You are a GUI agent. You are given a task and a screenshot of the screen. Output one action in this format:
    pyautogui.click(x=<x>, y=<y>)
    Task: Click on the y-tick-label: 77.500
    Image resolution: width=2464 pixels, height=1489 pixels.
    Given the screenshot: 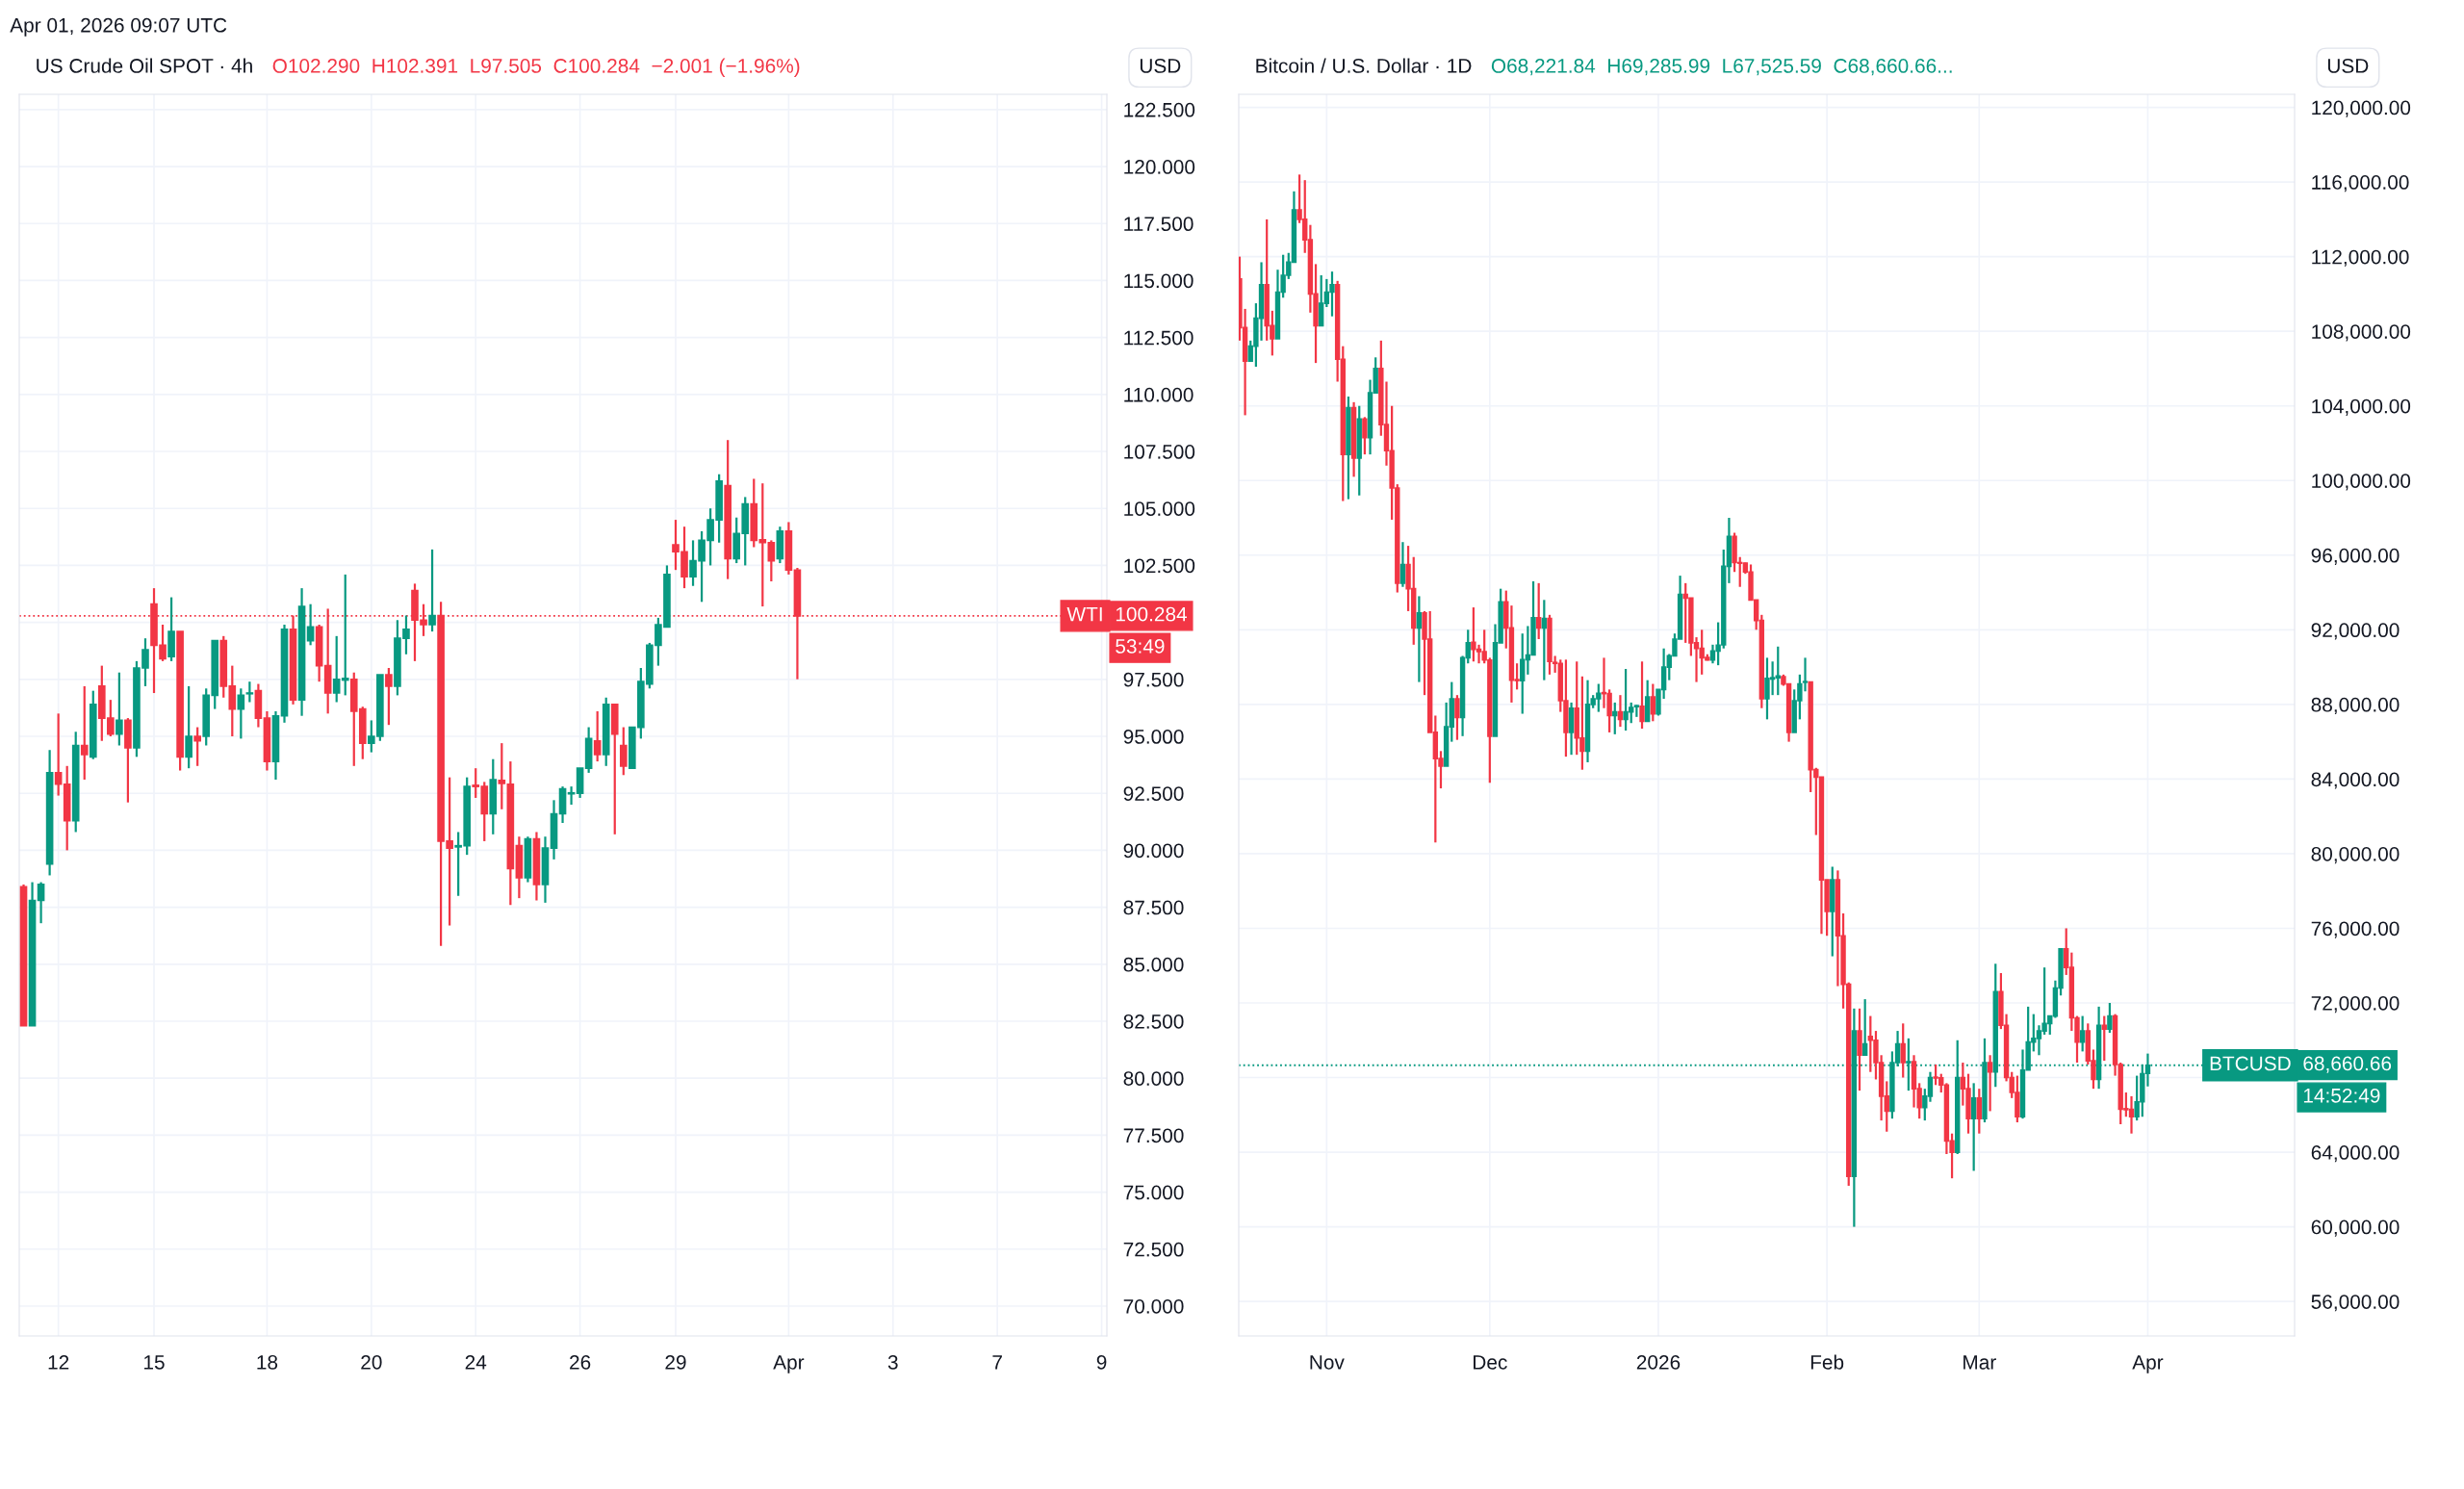 What is the action you would take?
    pyautogui.click(x=1153, y=1135)
    